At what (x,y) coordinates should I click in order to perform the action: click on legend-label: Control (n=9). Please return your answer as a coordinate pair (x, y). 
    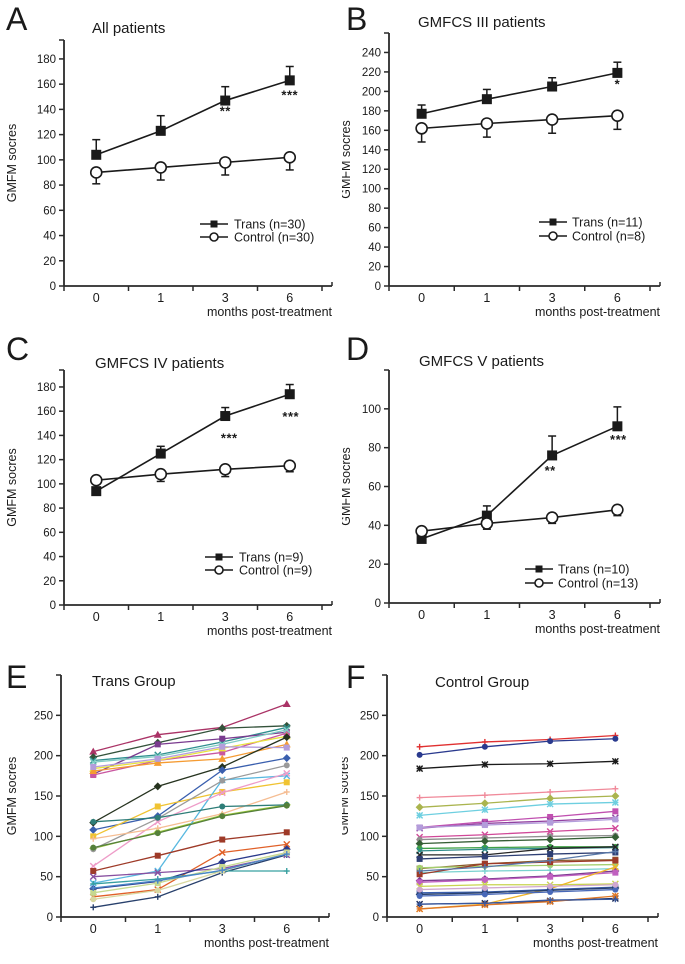
    Looking at the image, I should click on (275, 571).